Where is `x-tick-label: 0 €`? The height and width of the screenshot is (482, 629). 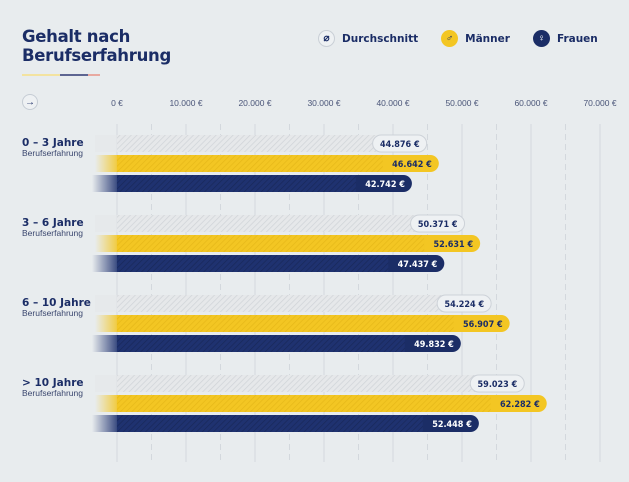 x-tick-label: 0 € is located at coordinates (117, 103).